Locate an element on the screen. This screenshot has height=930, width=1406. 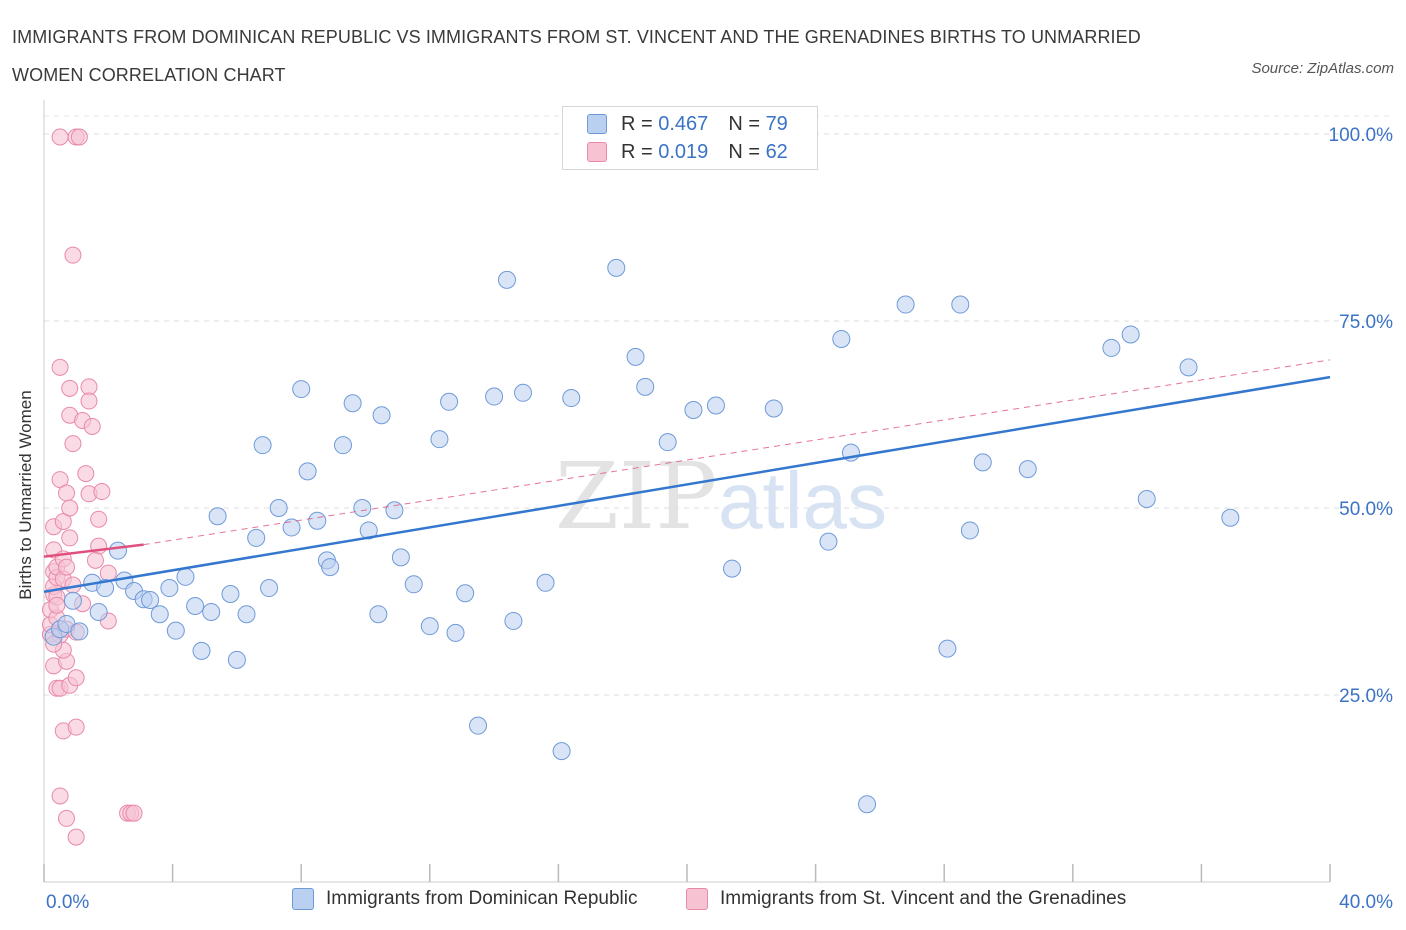
pink-points is located at coordinates (92, 487).